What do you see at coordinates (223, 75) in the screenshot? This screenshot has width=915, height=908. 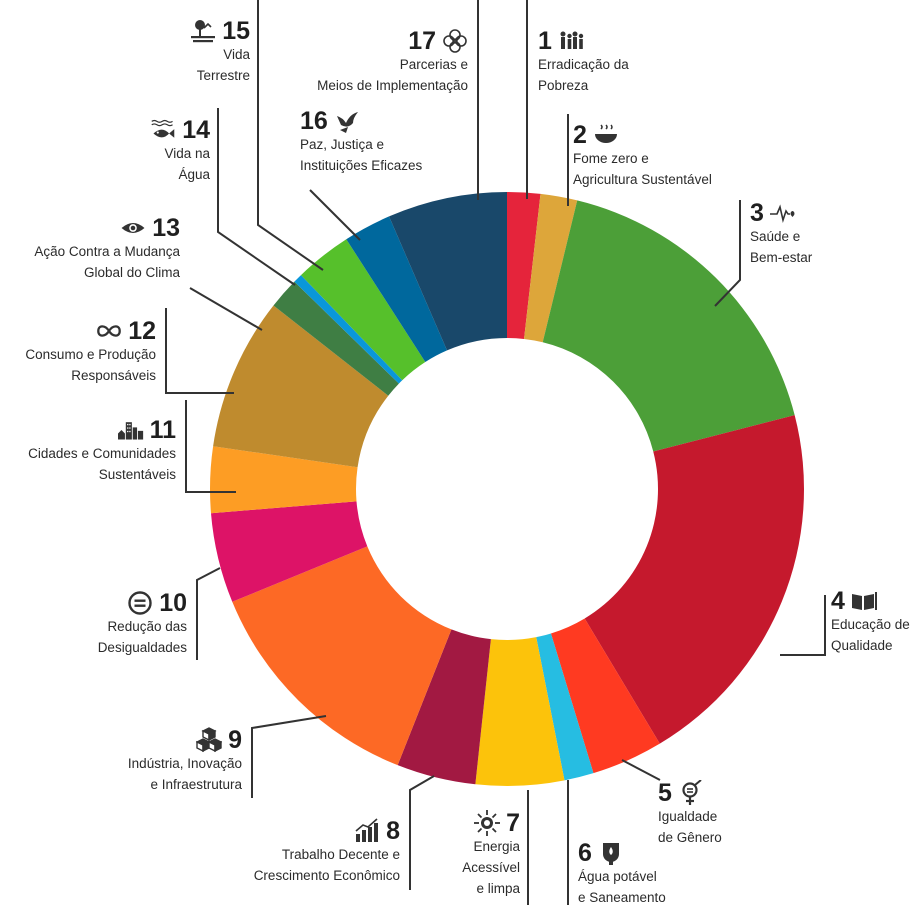 I see `goal-15-line2: Terrestre` at bounding box center [223, 75].